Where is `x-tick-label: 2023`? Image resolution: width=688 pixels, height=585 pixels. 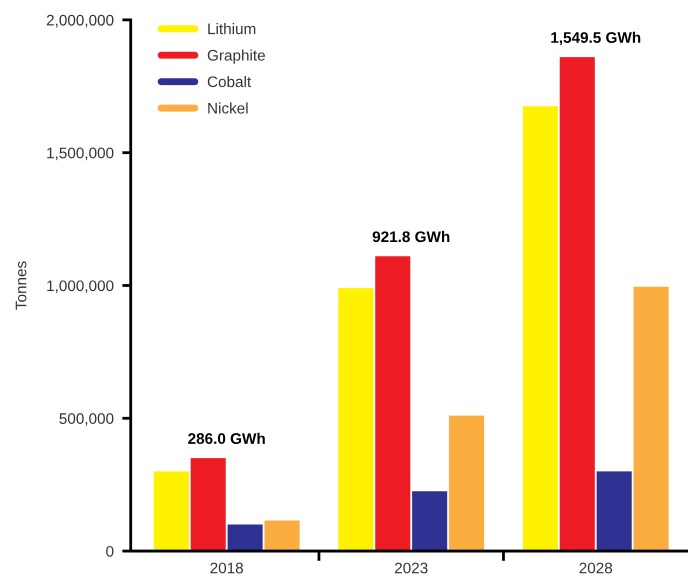
x-tick-label: 2023 is located at coordinates (411, 568).